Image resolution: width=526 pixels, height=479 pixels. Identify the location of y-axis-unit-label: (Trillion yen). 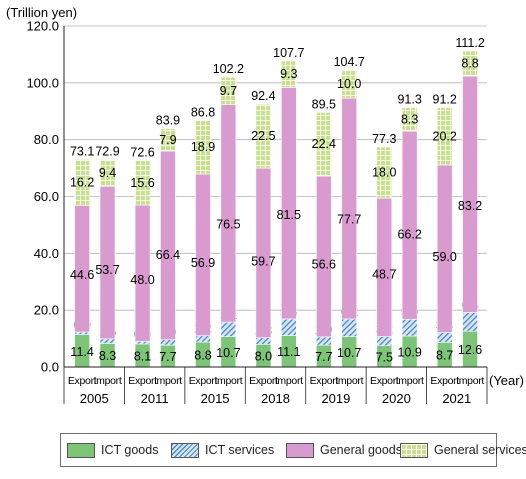
(41, 12).